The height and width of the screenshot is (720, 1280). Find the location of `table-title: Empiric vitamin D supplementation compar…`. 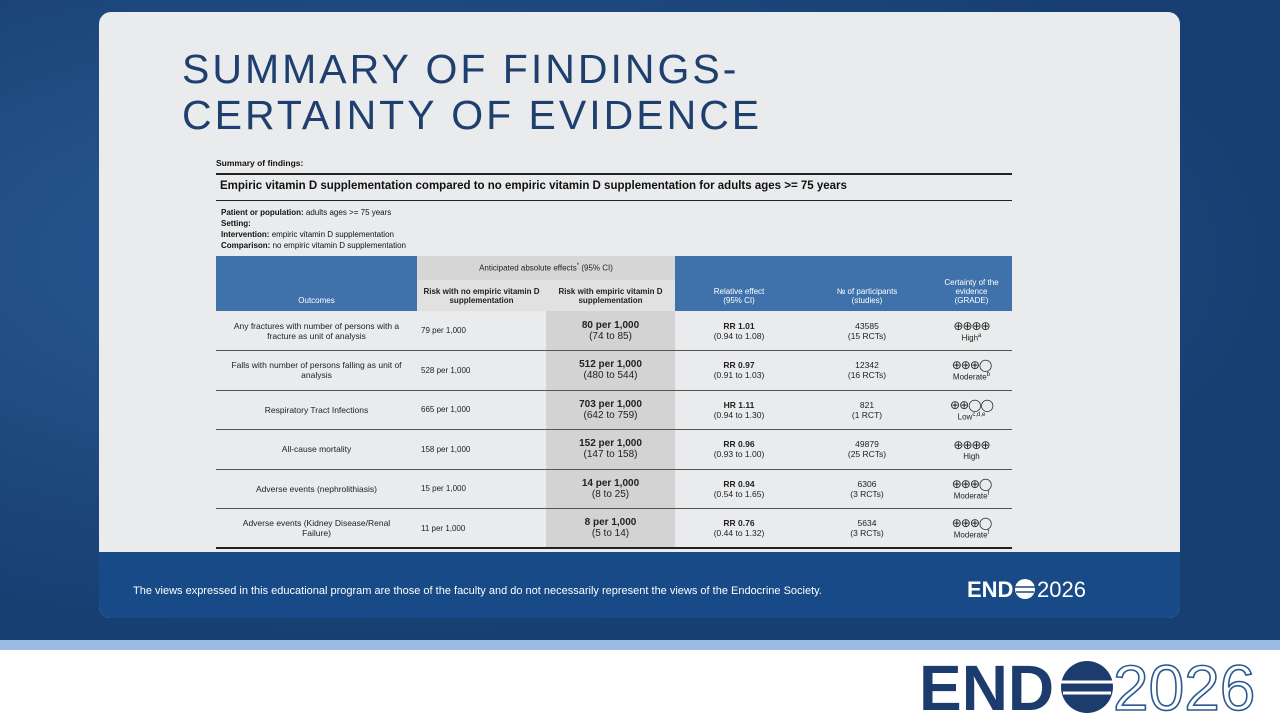

table-title: Empiric vitamin D supplementation compar… is located at coordinates (533, 186).